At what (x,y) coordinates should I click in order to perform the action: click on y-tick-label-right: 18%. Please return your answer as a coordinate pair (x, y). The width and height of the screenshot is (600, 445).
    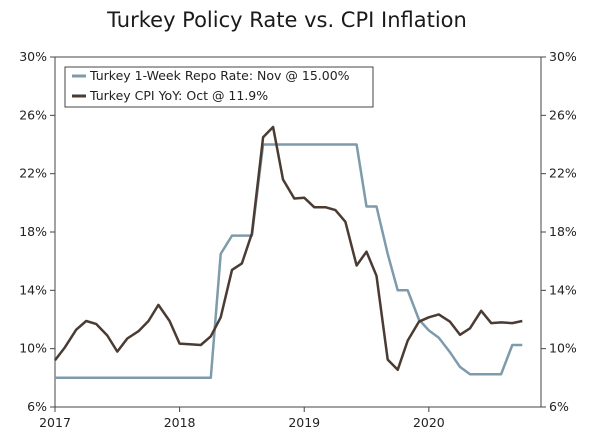
    Looking at the image, I should click on (563, 231).